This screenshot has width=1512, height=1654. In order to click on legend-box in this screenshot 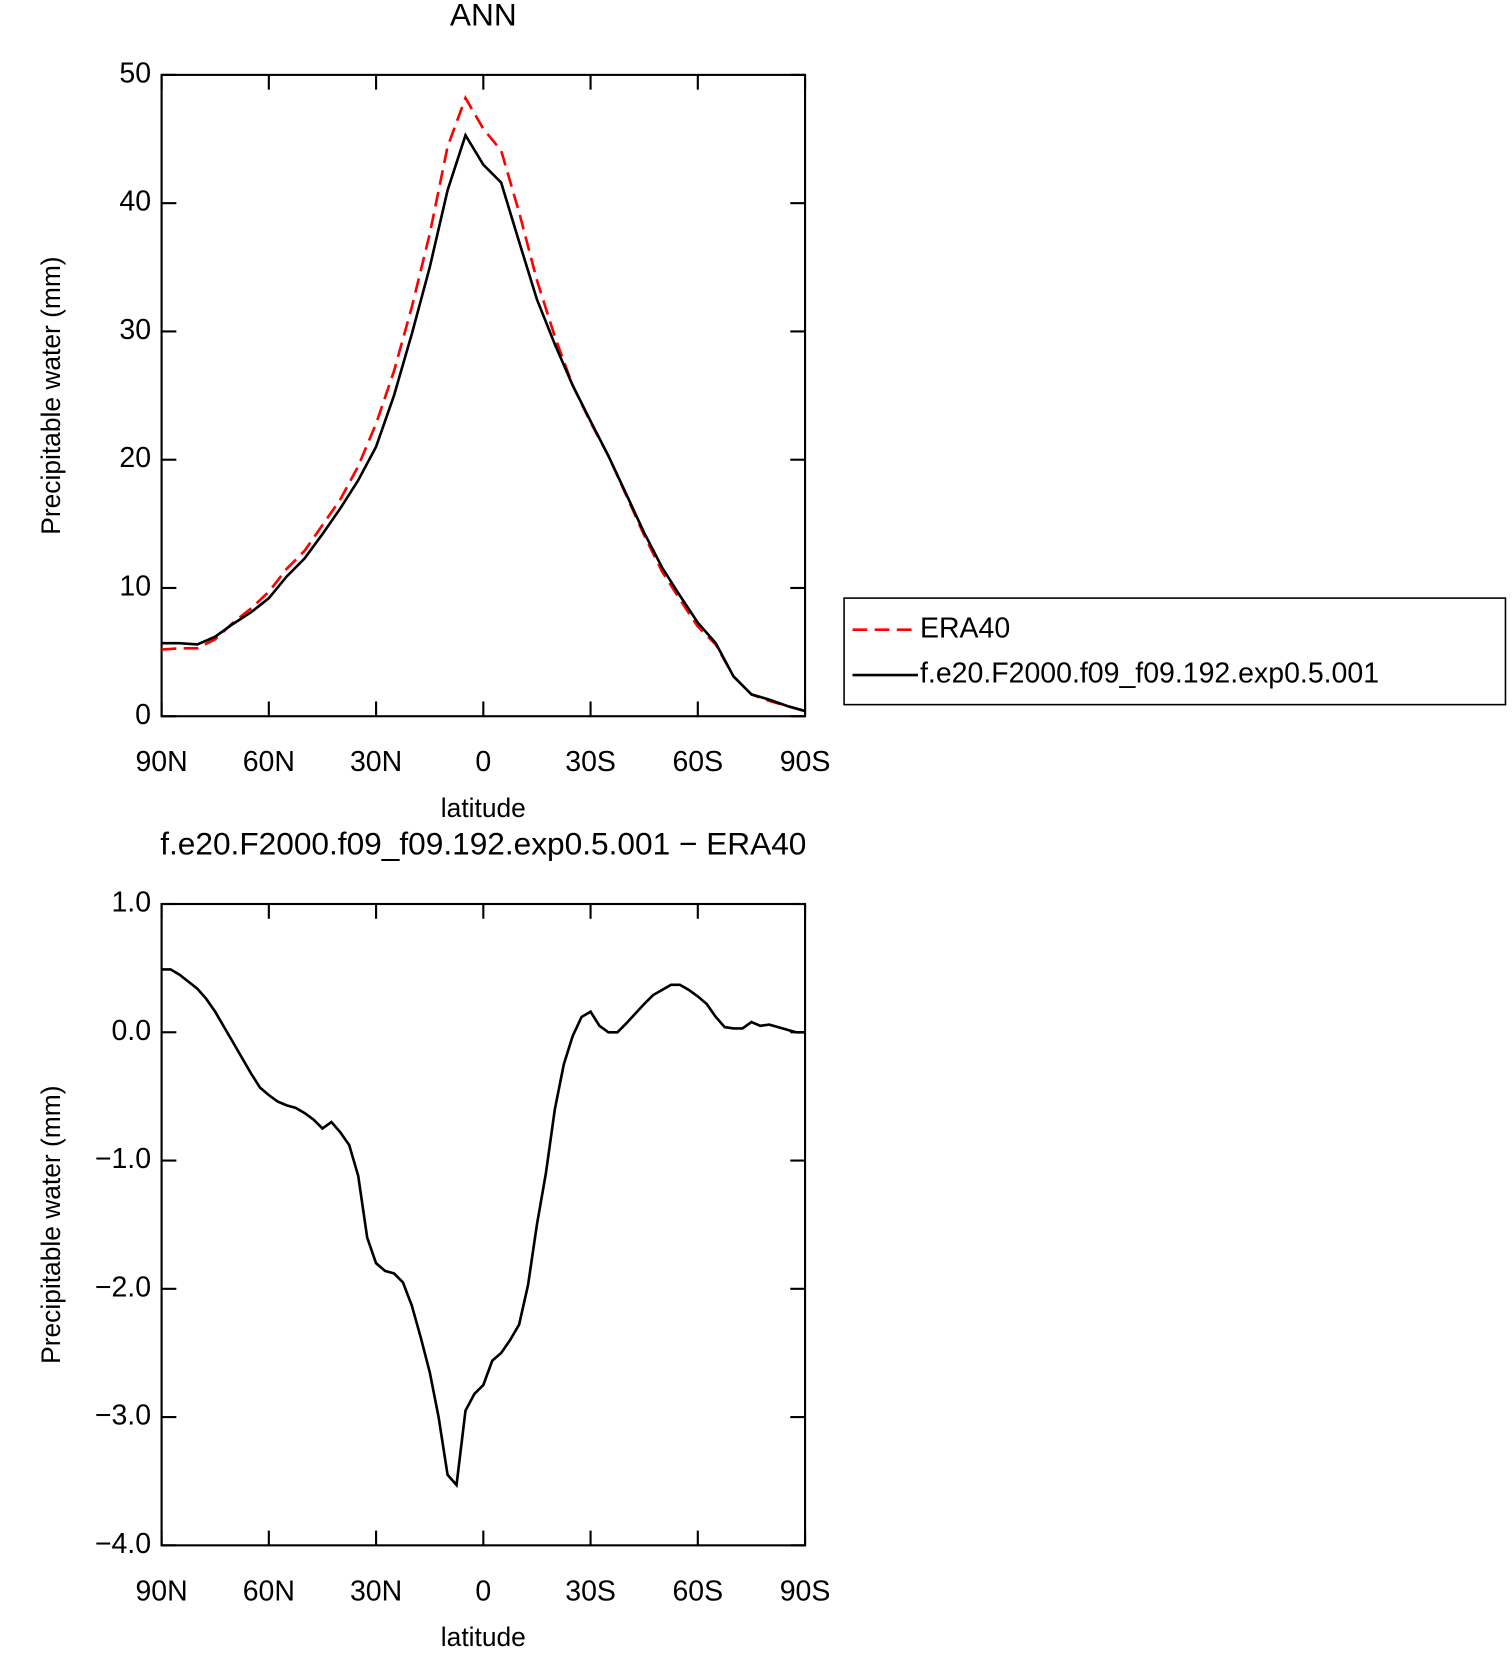, I will do `click(1175, 651)`.